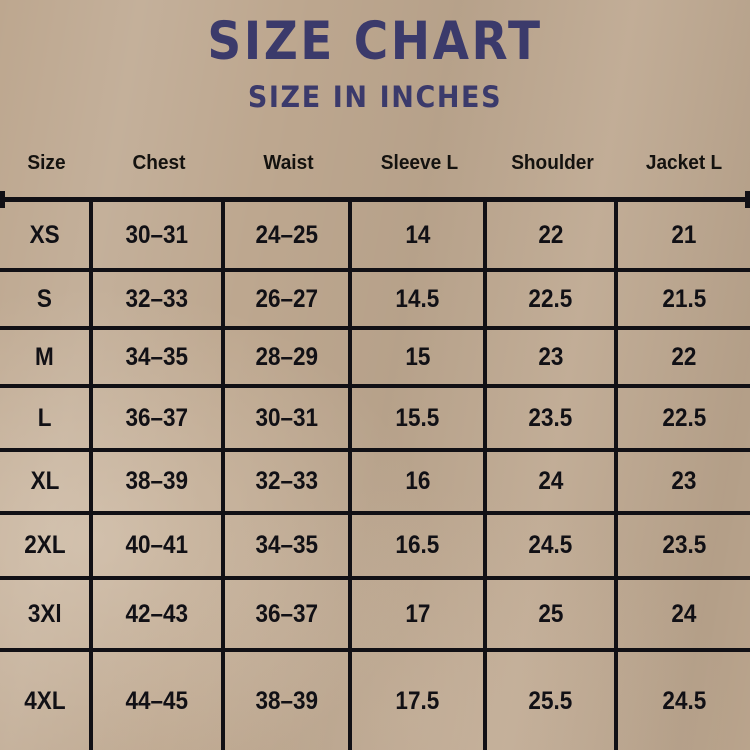 This screenshot has height=750, width=750. Describe the element at coordinates (419, 614) in the screenshot. I see `cell-sleeve-l-3xl: 17` at that location.